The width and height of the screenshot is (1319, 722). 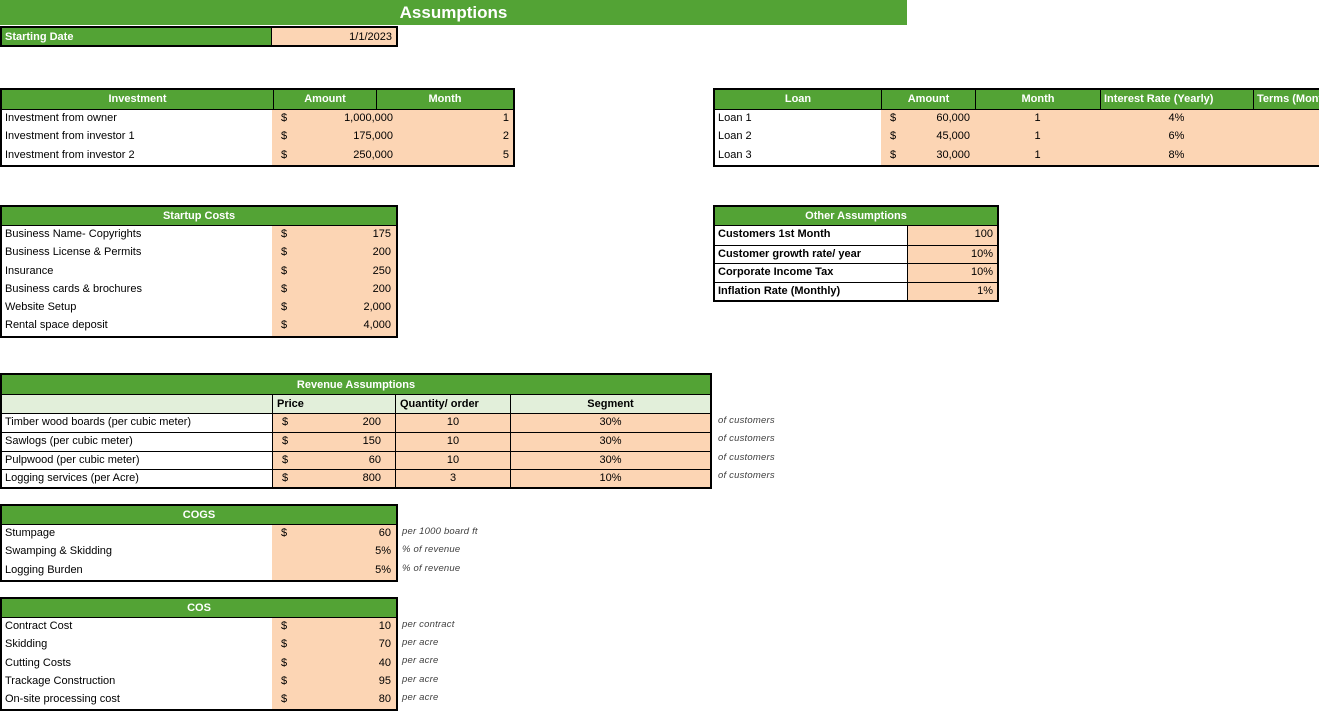 I want to click on assumption-label: Customer growth rate/ year, so click(x=811, y=253).